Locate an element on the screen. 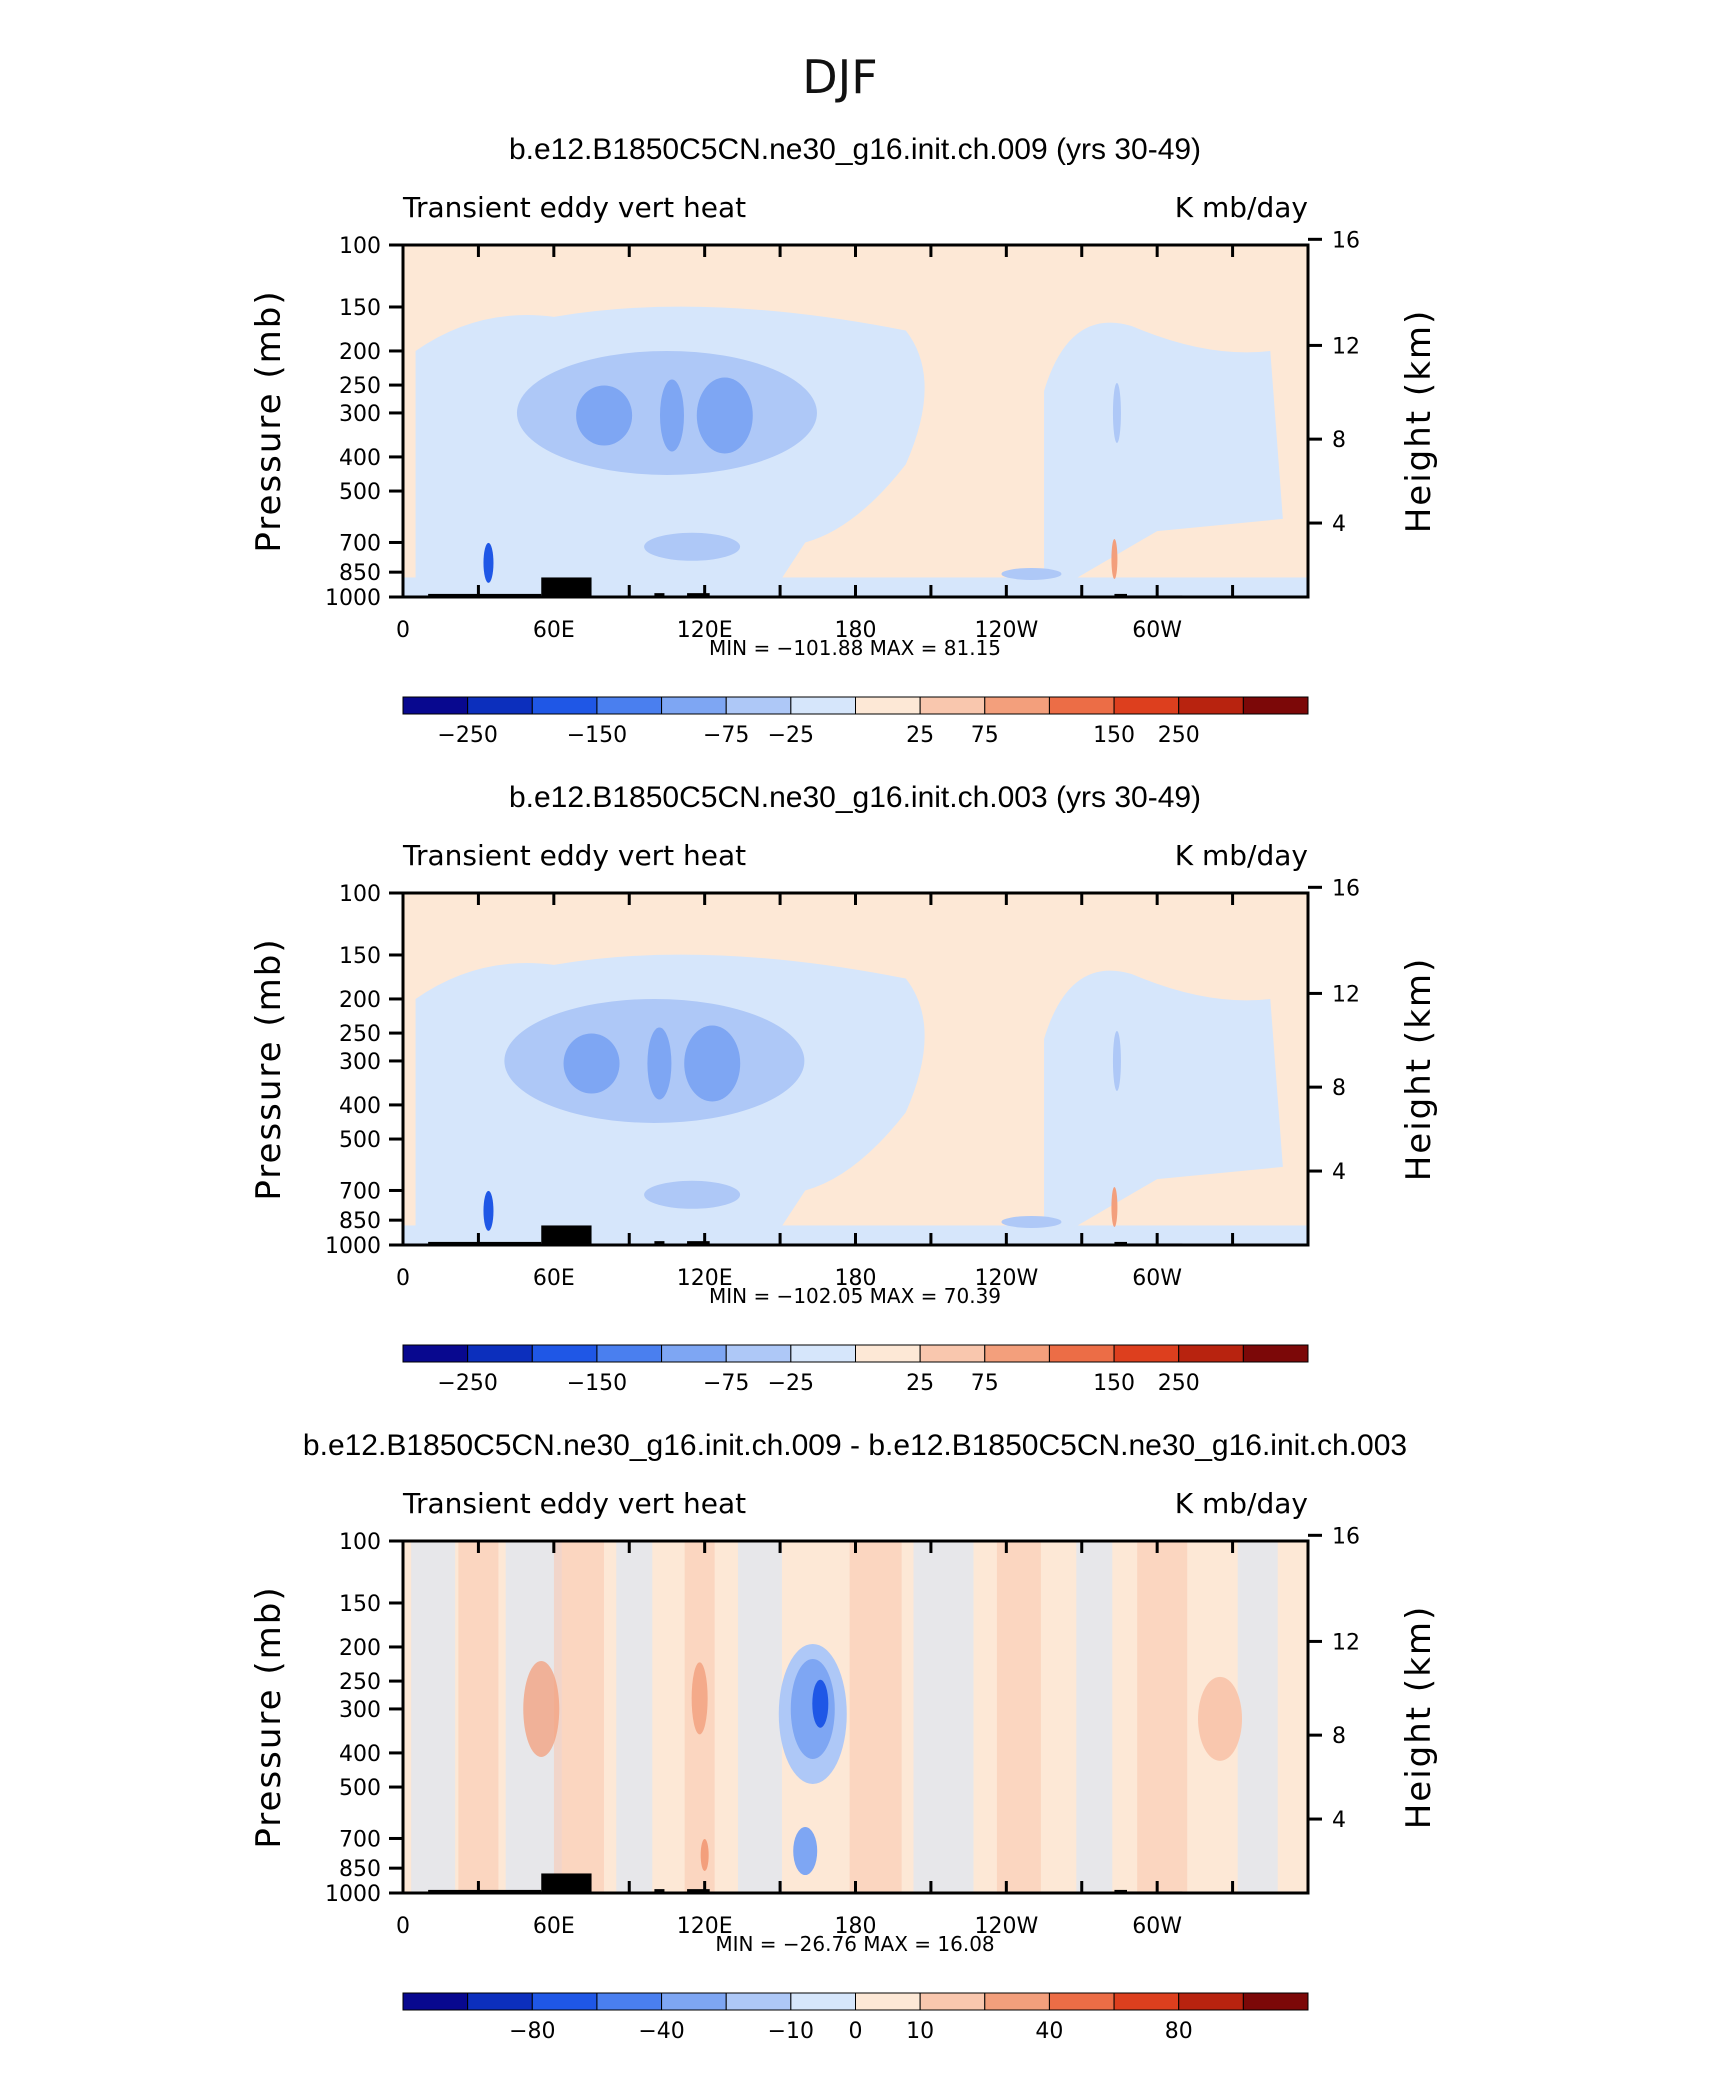 This screenshot has height=2074, width=1710. y-tick-label: 700 is located at coordinates (360, 1191).